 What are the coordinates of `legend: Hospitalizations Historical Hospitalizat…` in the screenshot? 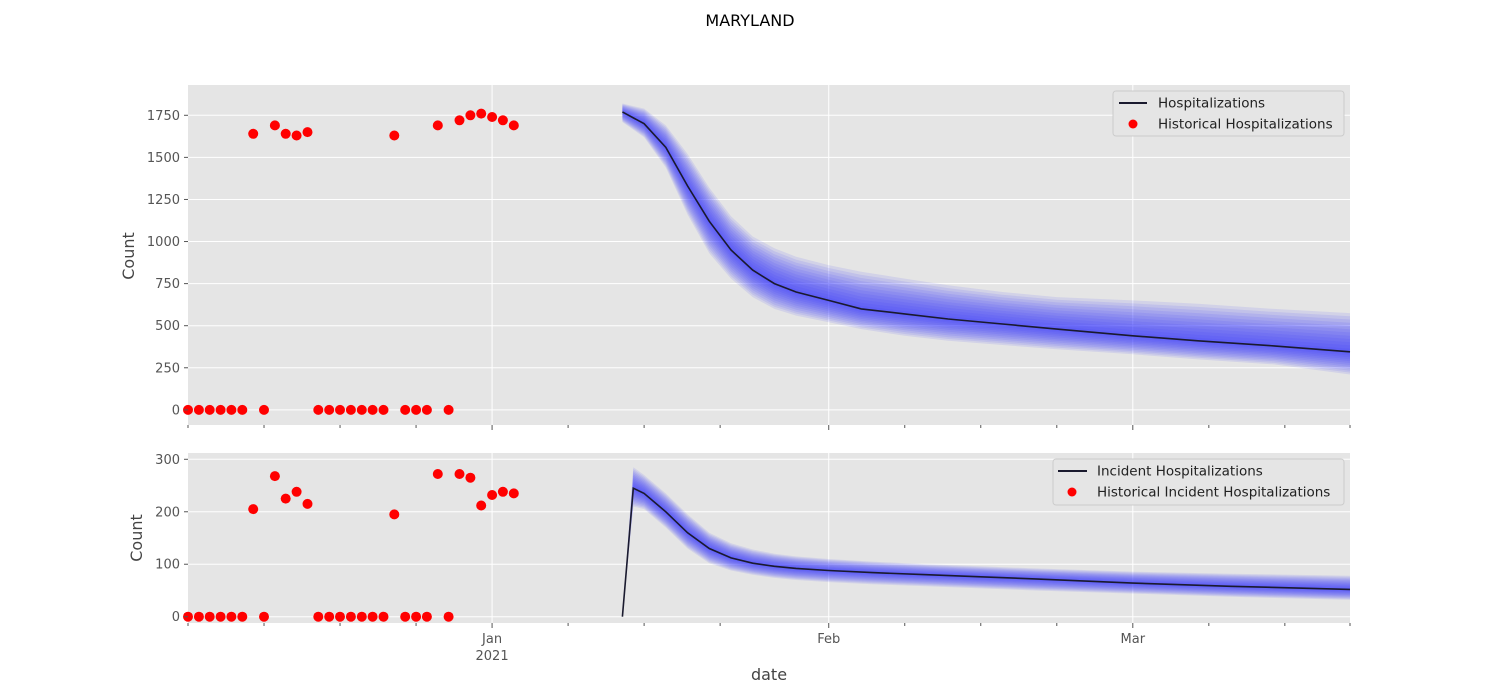 It's located at (1228, 113).